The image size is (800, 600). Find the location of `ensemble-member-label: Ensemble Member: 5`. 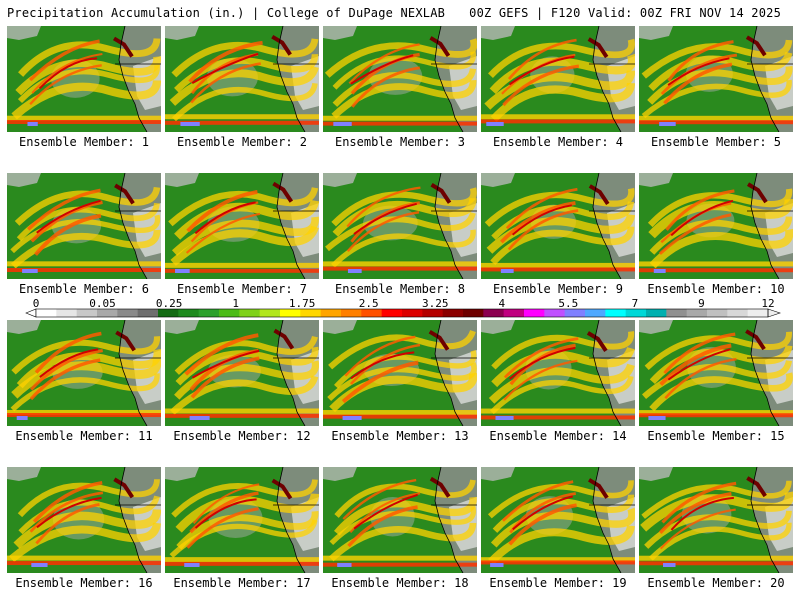

ensemble-member-label: Ensemble Member: 5 is located at coordinates (716, 142).